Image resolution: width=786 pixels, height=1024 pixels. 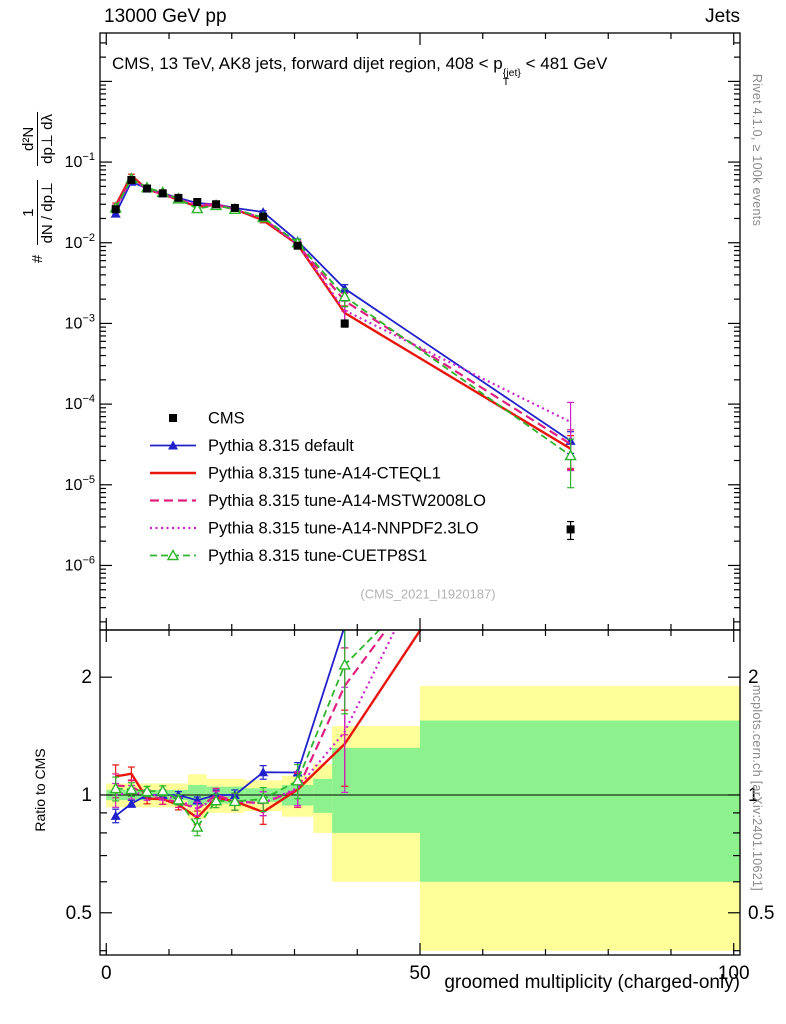 I want to click on rivet-version-note: Rivet 4.1.0, ≥ 100k events, so click(x=757, y=150).